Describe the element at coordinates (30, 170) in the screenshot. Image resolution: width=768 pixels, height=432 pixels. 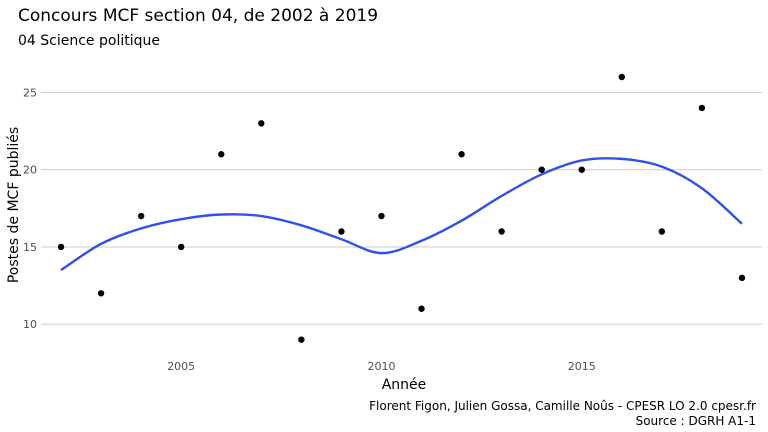
I see `y-tick-label: 20` at that location.